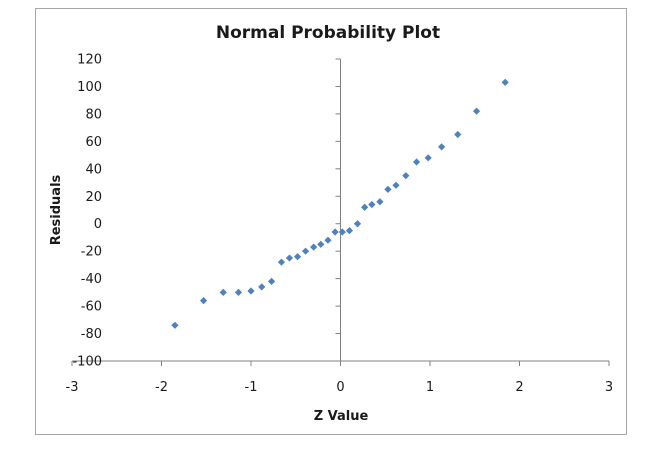 Image resolution: width=650 pixels, height=452 pixels. Describe the element at coordinates (72, 387) in the screenshot. I see `x-tick-label: -3` at that location.